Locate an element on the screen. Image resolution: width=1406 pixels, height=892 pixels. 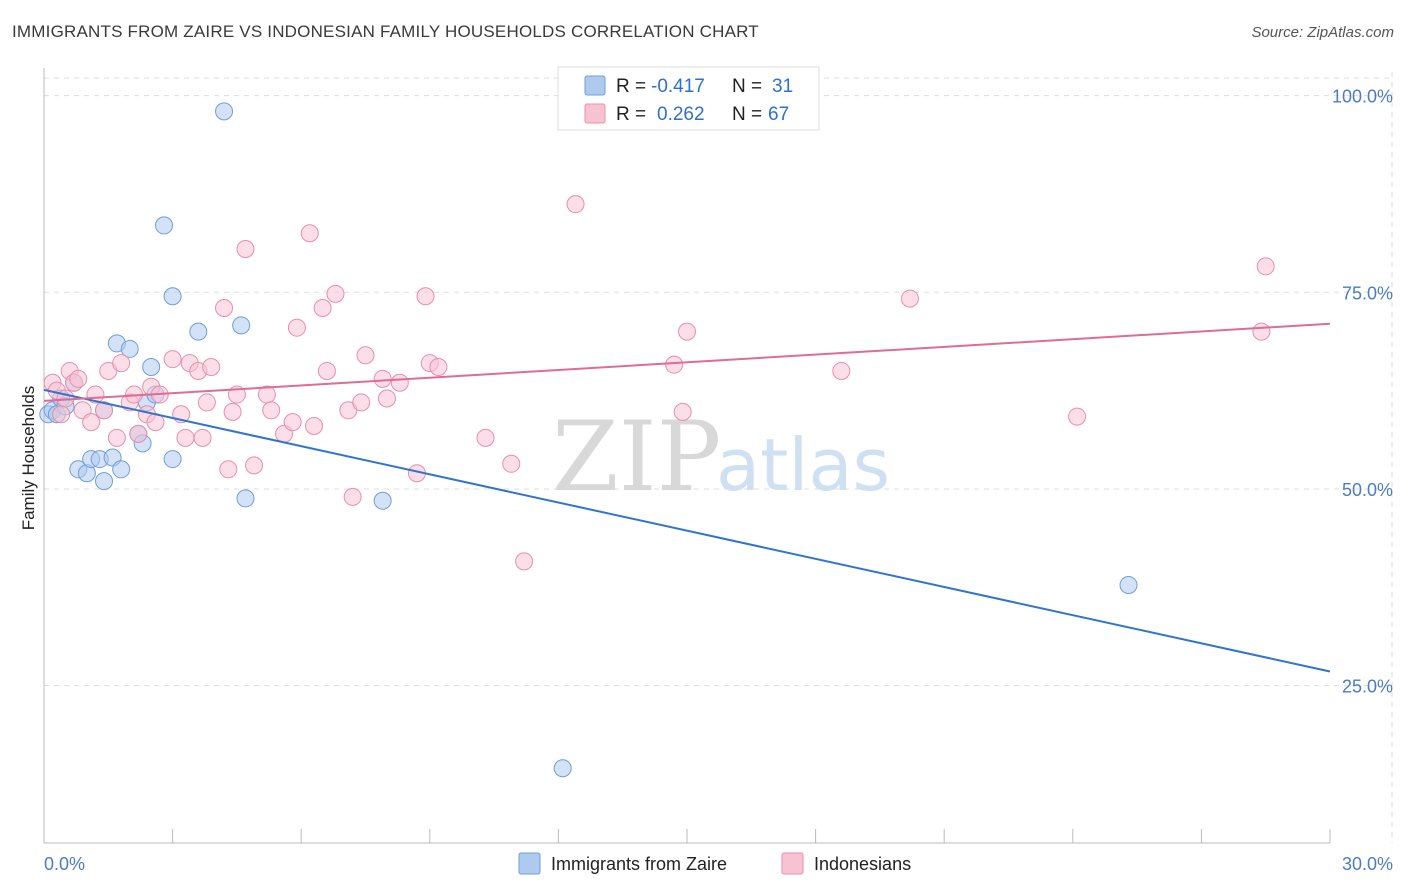
source-credit: Source: ZipAtlas.com is located at coordinates (1322, 32).